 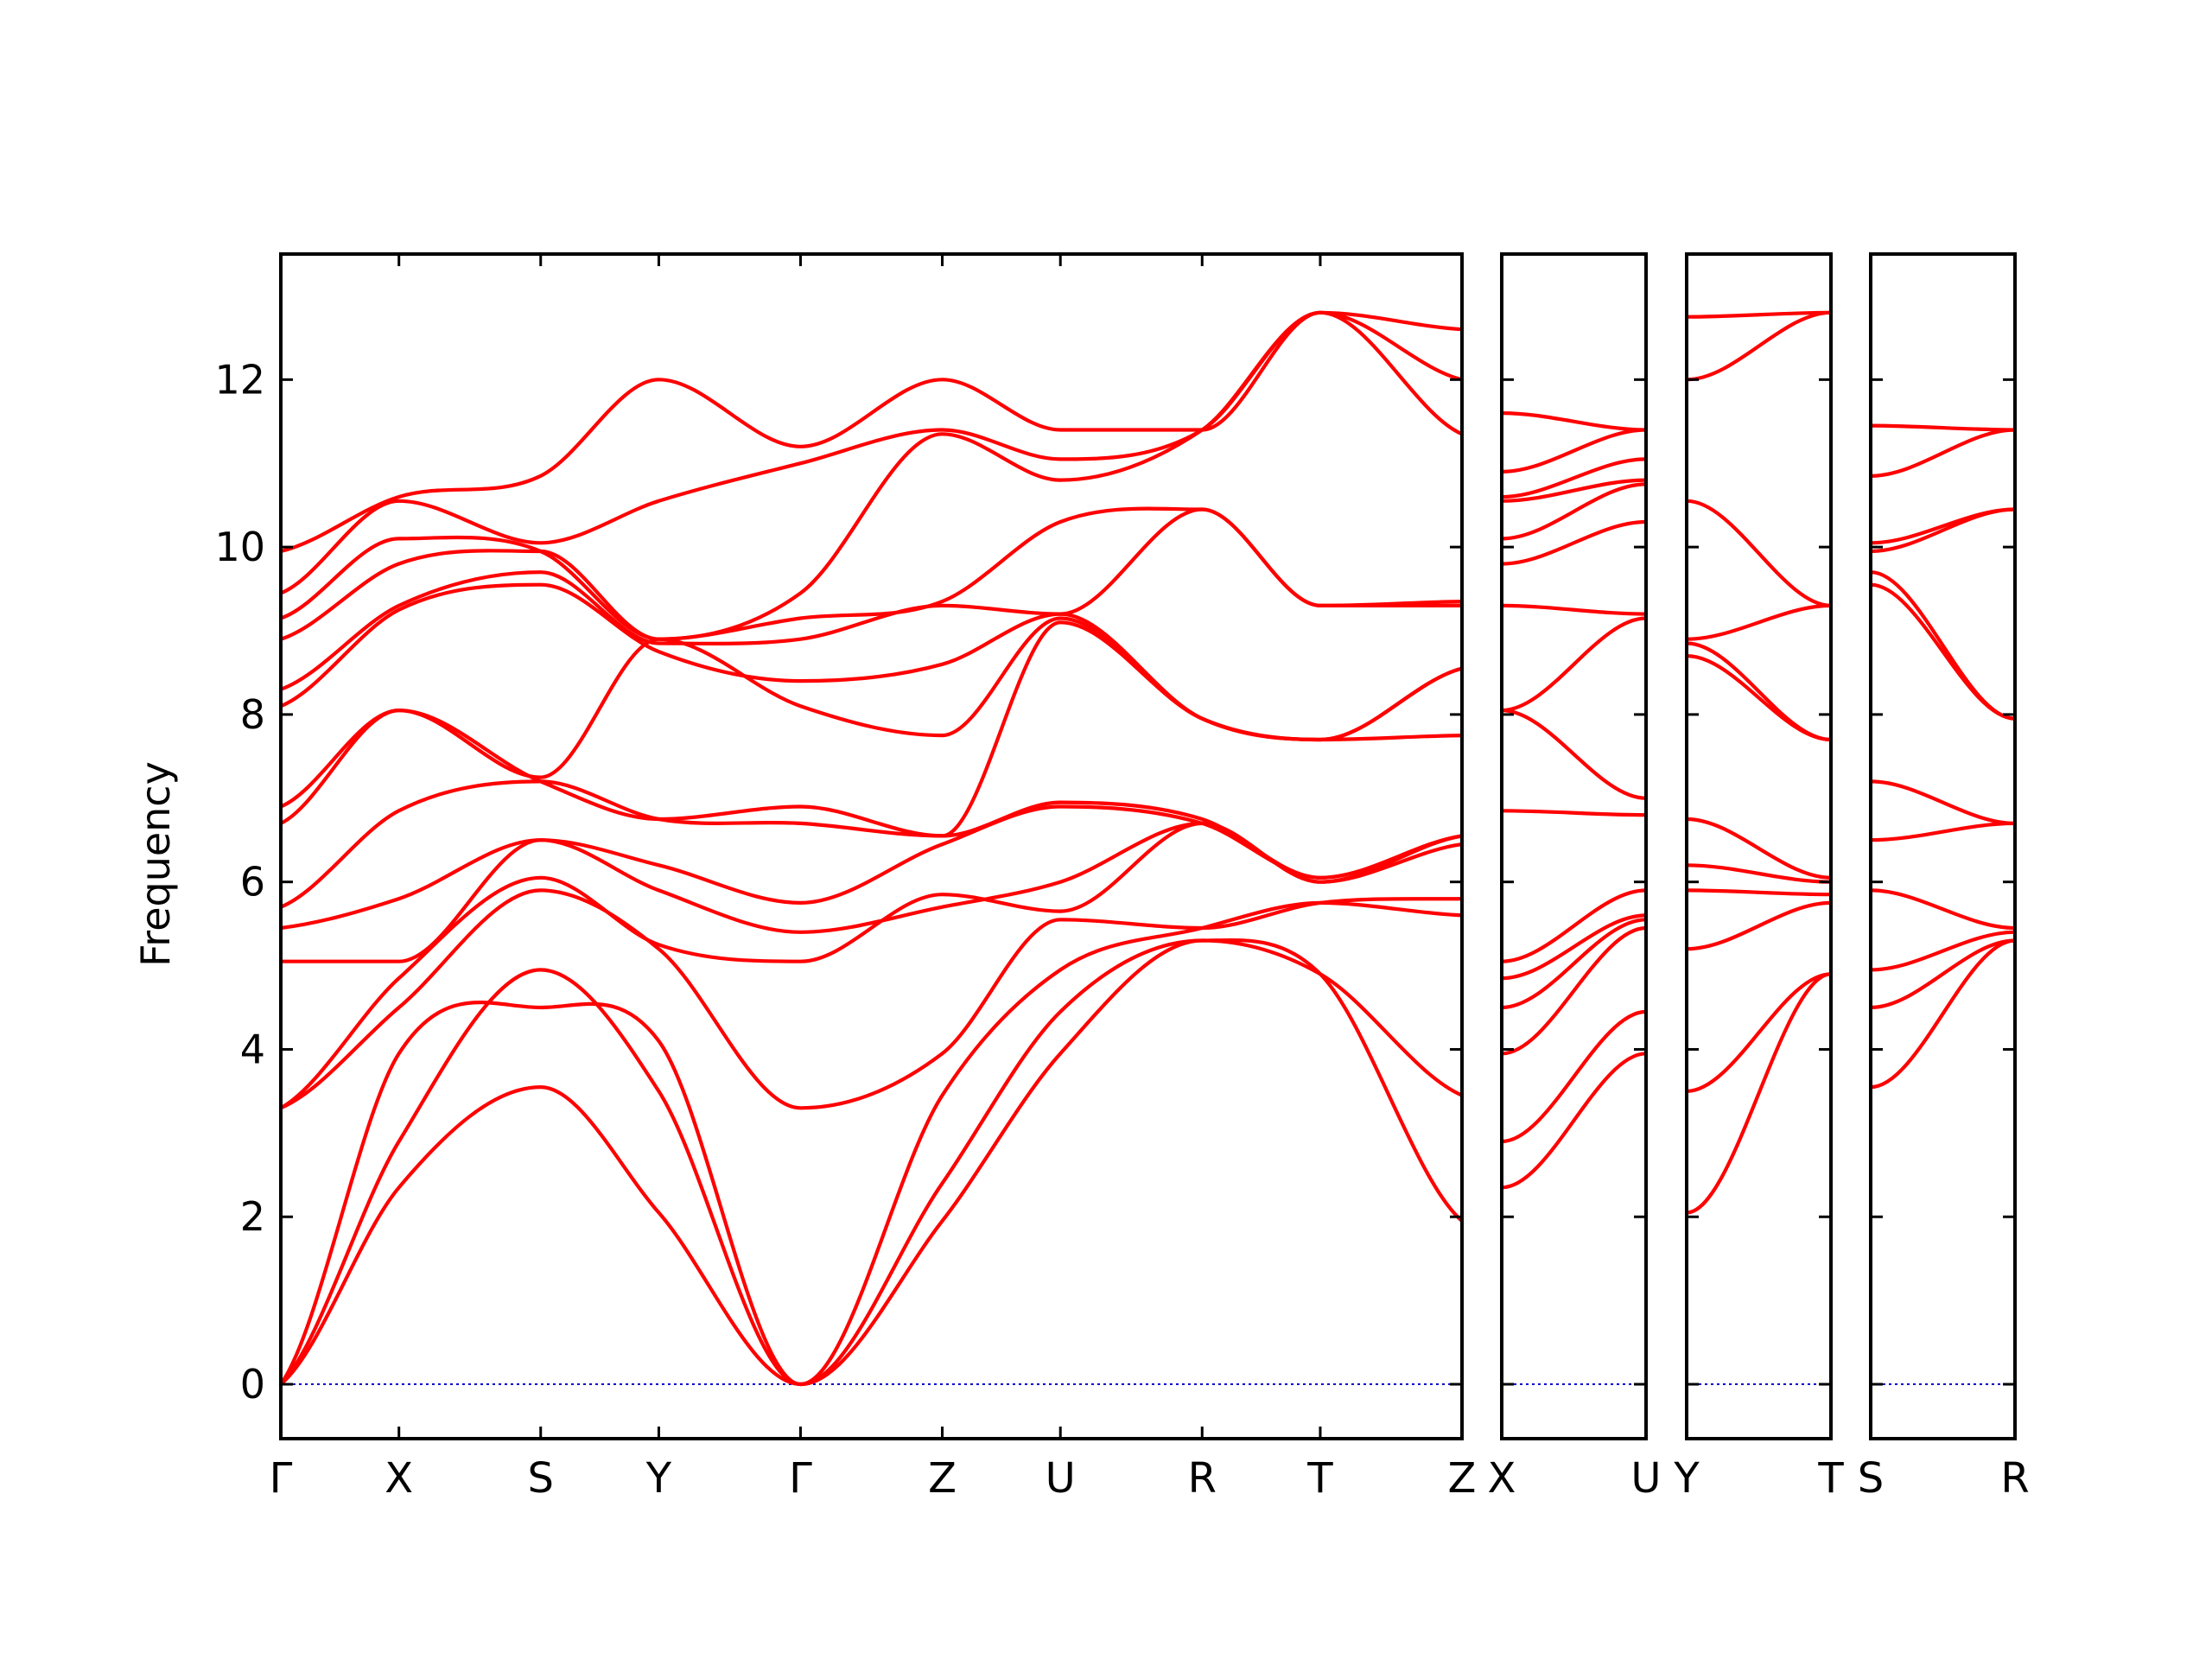 I want to click on y-tick-label: 10, so click(x=239, y=547).